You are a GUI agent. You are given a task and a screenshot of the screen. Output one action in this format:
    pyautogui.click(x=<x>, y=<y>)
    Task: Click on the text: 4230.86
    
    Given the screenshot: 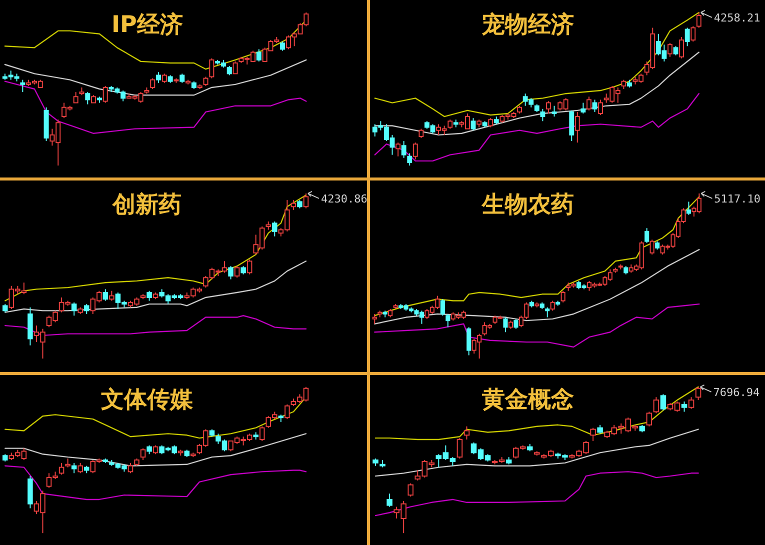 What is the action you would take?
    pyautogui.click(x=344, y=199)
    